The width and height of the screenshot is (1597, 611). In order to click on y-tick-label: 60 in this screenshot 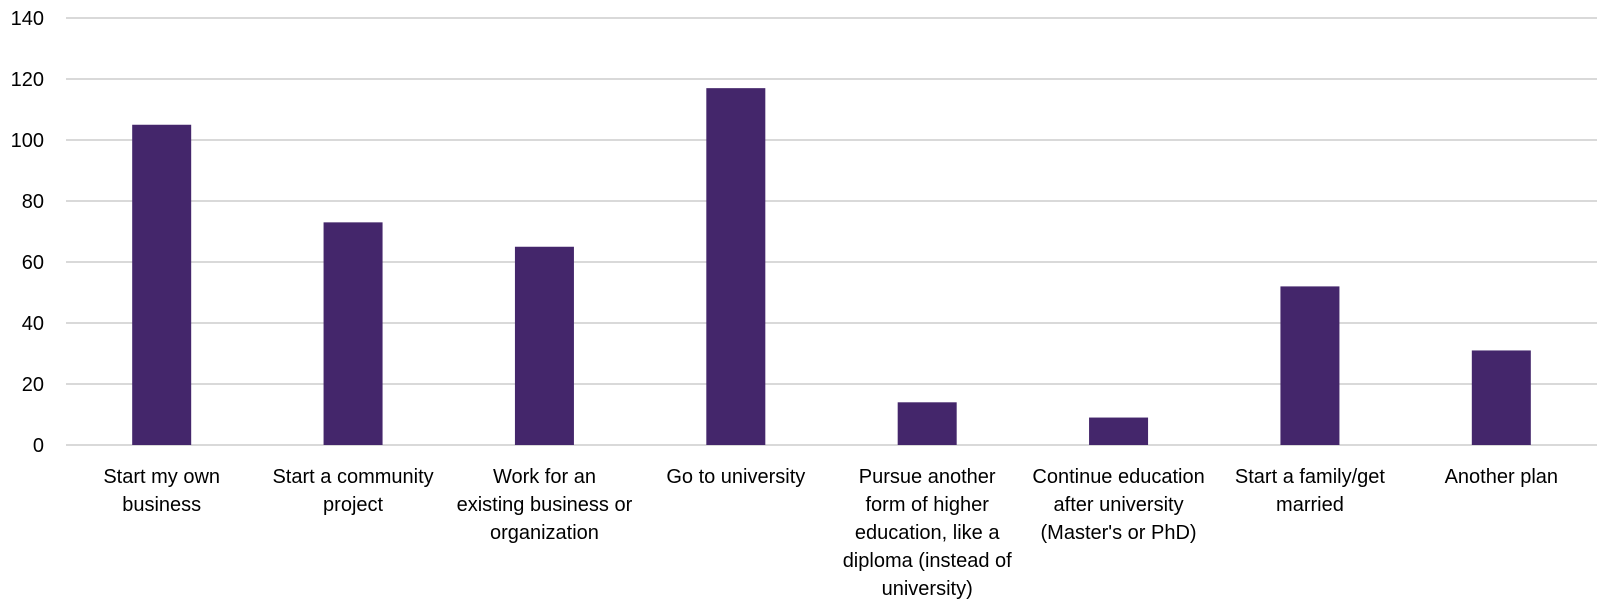, I will do `click(33, 263)`.